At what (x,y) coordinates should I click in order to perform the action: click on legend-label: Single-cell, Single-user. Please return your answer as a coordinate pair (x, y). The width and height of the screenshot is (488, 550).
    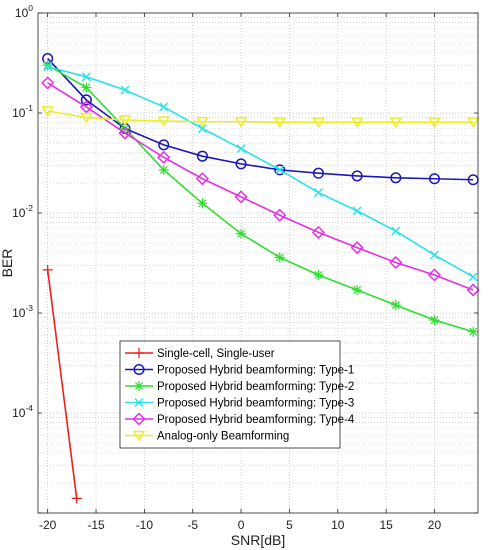
    Looking at the image, I should click on (216, 354).